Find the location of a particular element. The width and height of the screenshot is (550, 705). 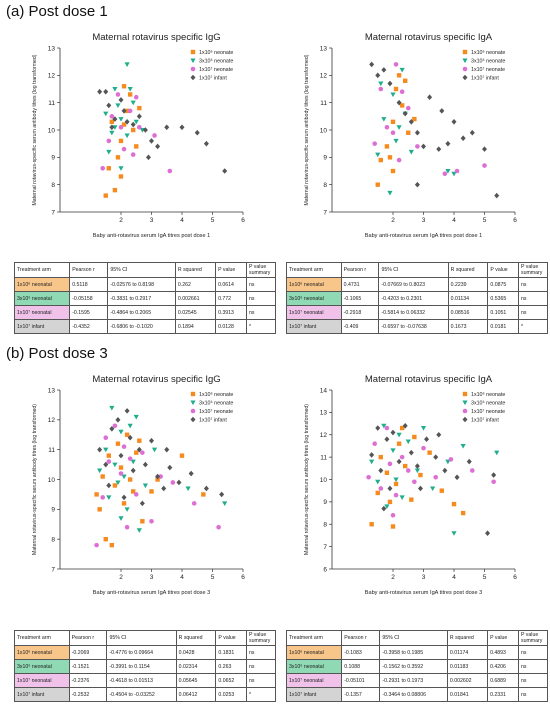

y-tick-label: 9 is located at coordinates (53, 510).